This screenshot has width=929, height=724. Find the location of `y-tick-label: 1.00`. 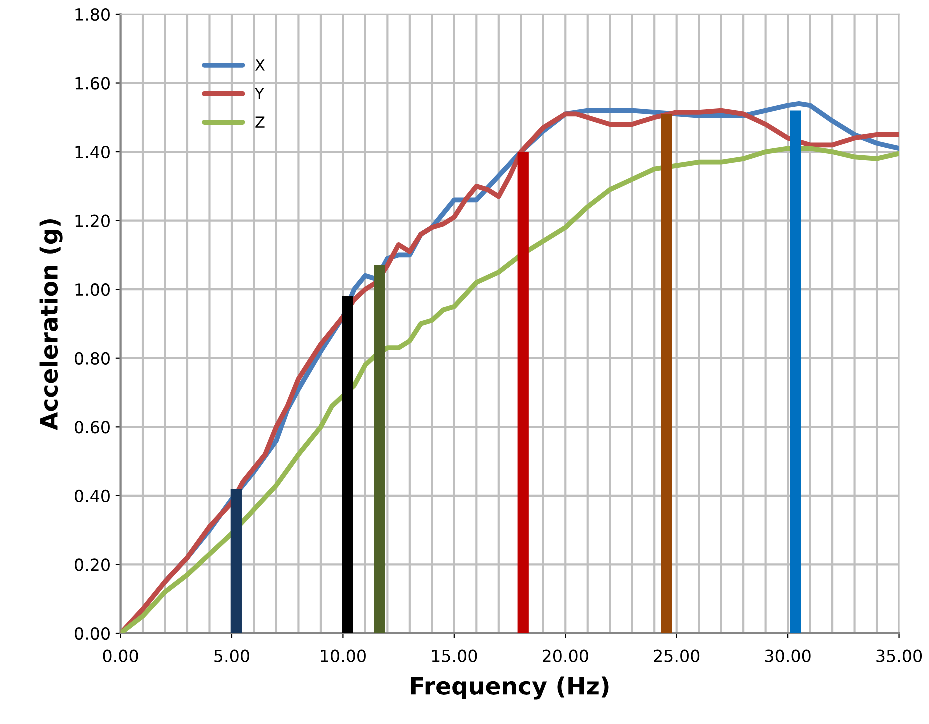

y-tick-label: 1.00 is located at coordinates (93, 290).